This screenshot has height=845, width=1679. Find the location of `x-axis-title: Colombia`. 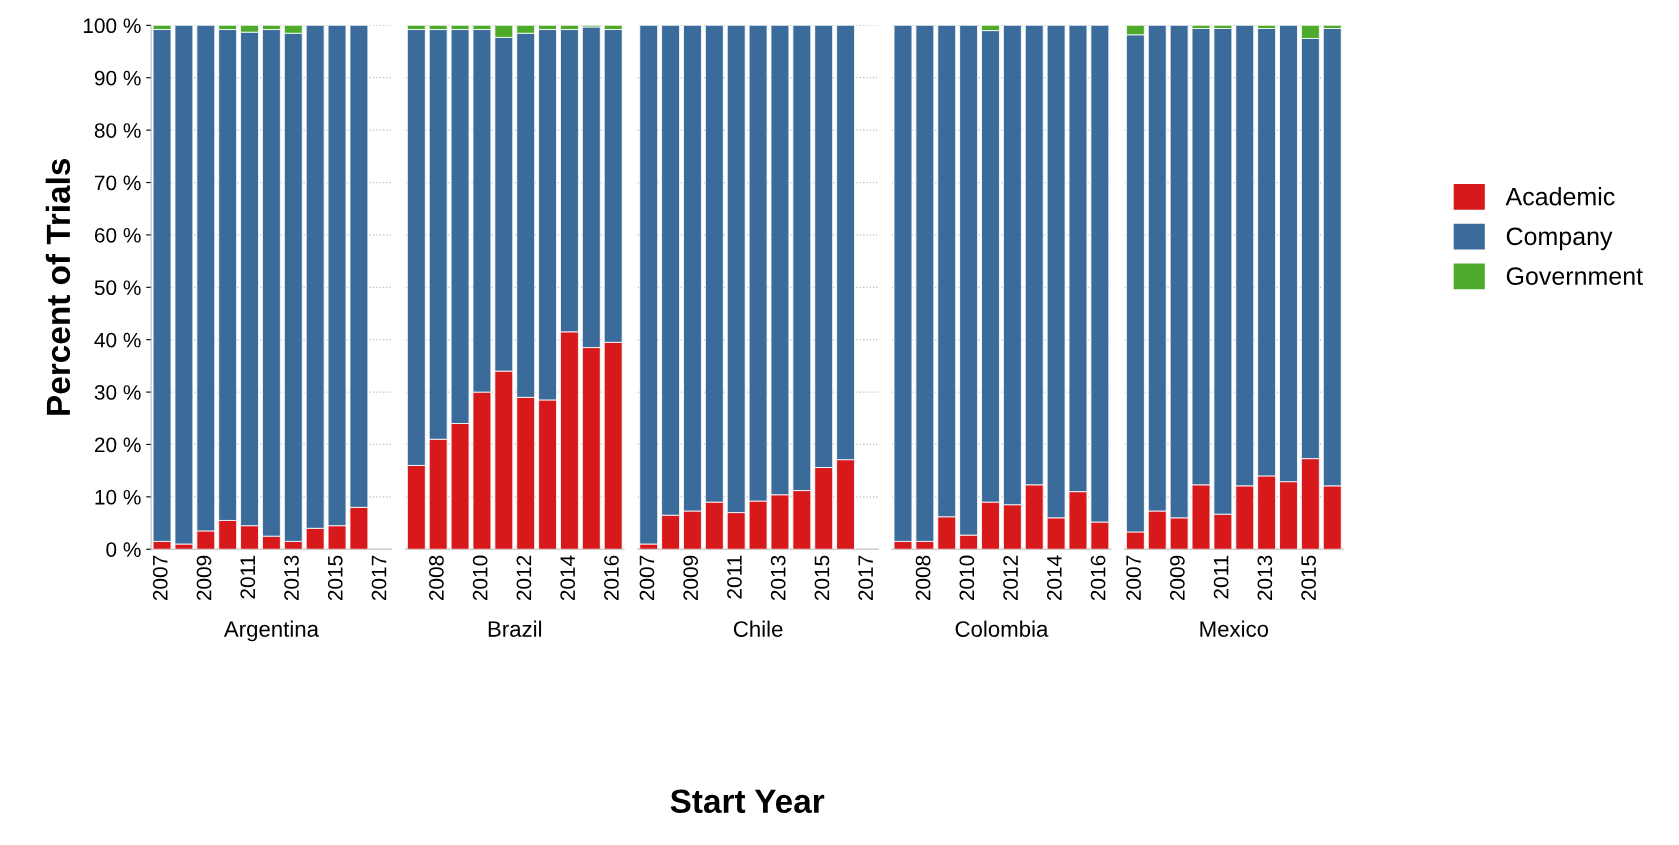

x-axis-title: Colombia is located at coordinates (1002, 628).